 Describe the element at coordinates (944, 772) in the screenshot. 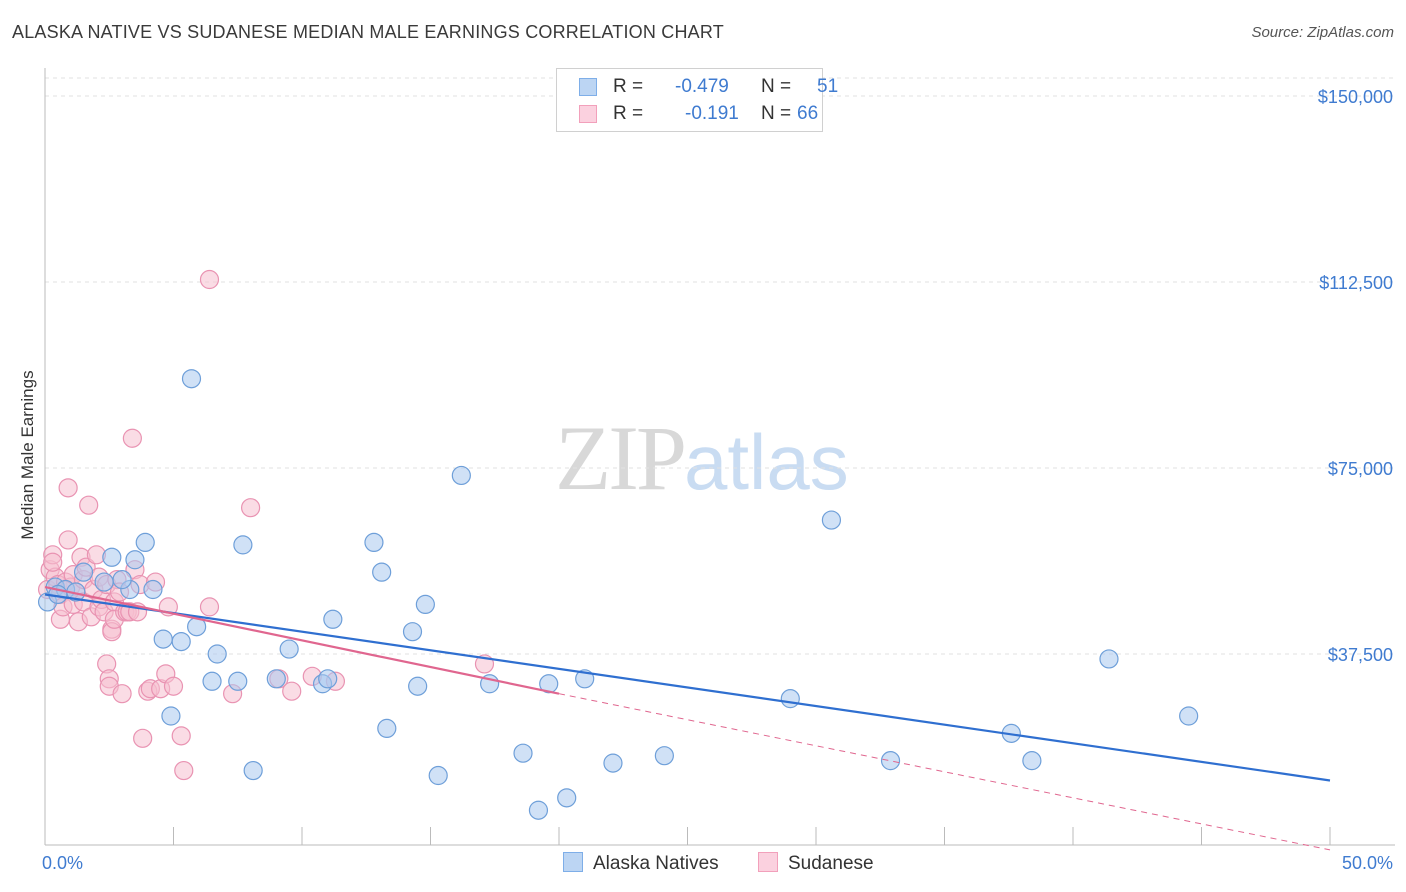

I see `sudanese-trendline-extension` at that location.